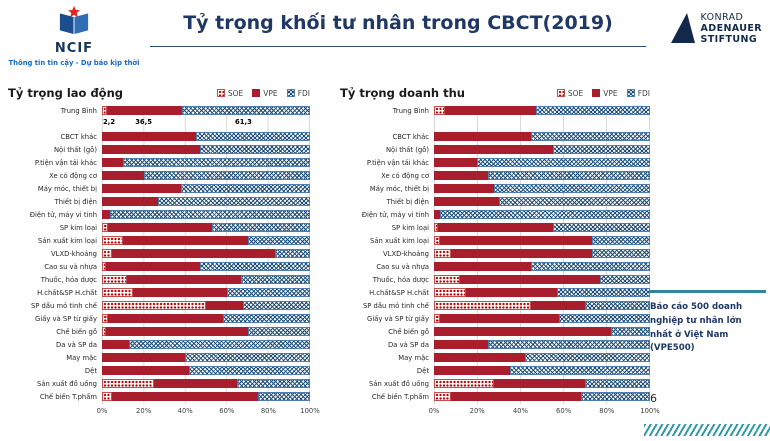 This screenshot has height=441, width=770. Describe the element at coordinates (402, 266) in the screenshot. I see `category-label: Cao su và nhựa` at that location.